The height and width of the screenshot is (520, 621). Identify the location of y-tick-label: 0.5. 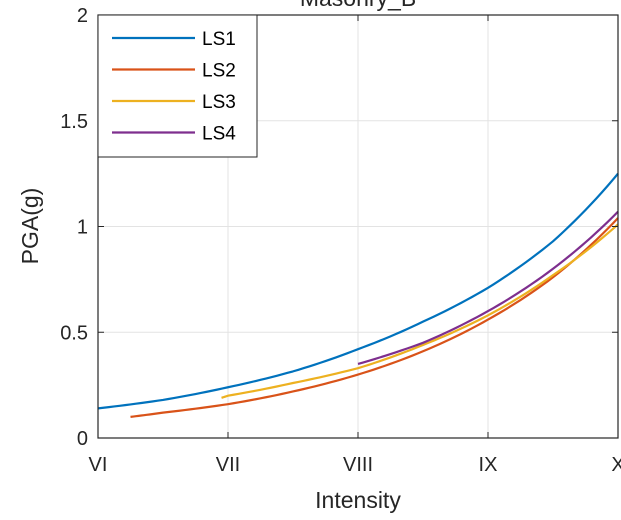
(74, 333).